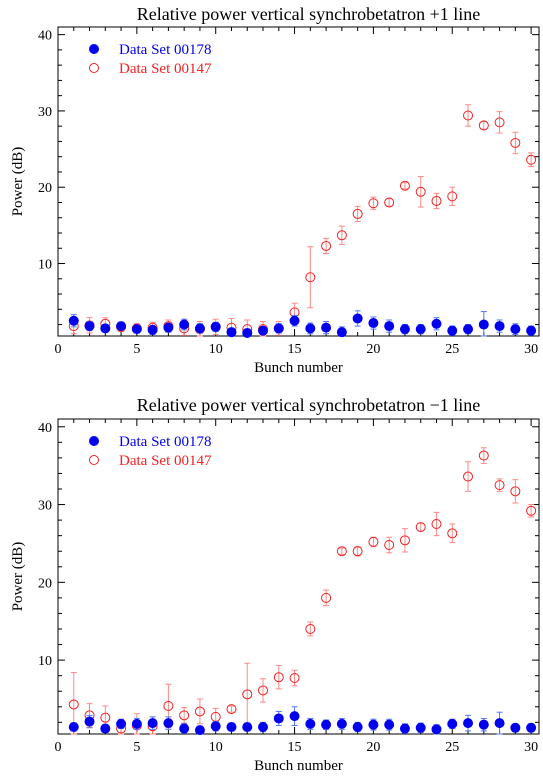 The width and height of the screenshot is (543, 778). I want to click on legend-marker-filled, so click(94, 441).